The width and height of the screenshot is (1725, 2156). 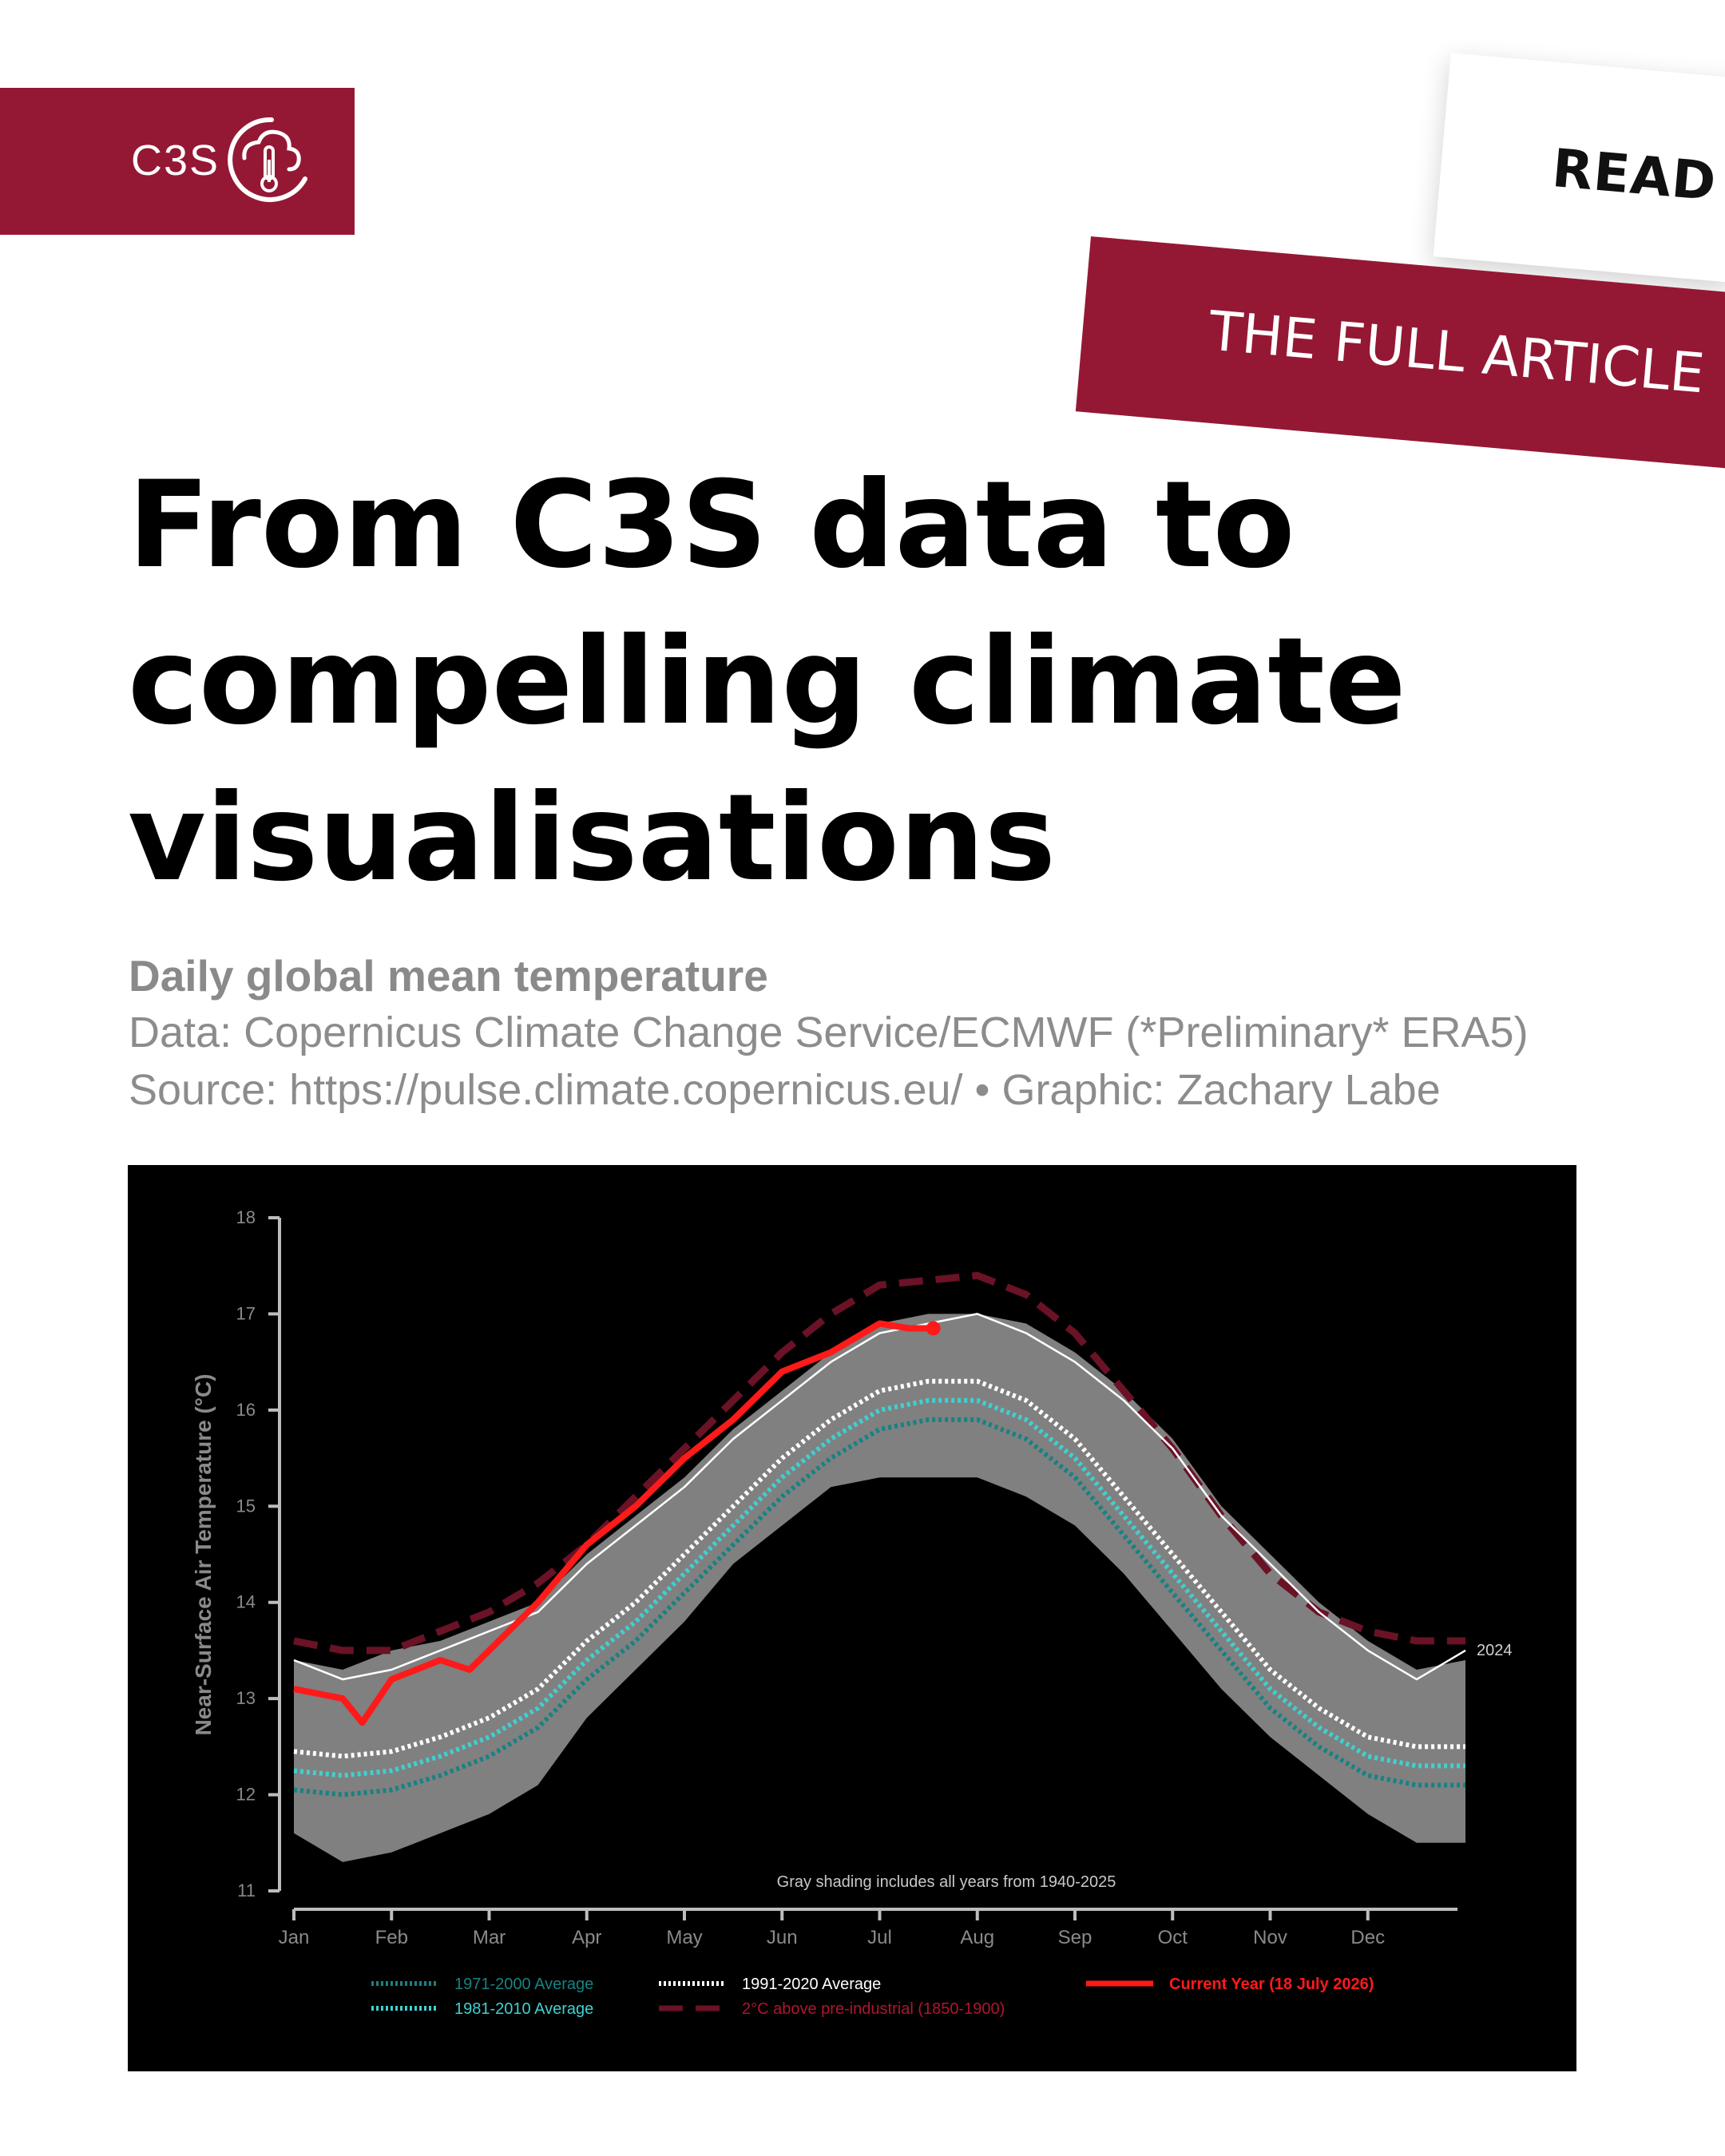 I want to click on y-axis-label: Near-Surface Air Temperature (°C), so click(x=204, y=1554).